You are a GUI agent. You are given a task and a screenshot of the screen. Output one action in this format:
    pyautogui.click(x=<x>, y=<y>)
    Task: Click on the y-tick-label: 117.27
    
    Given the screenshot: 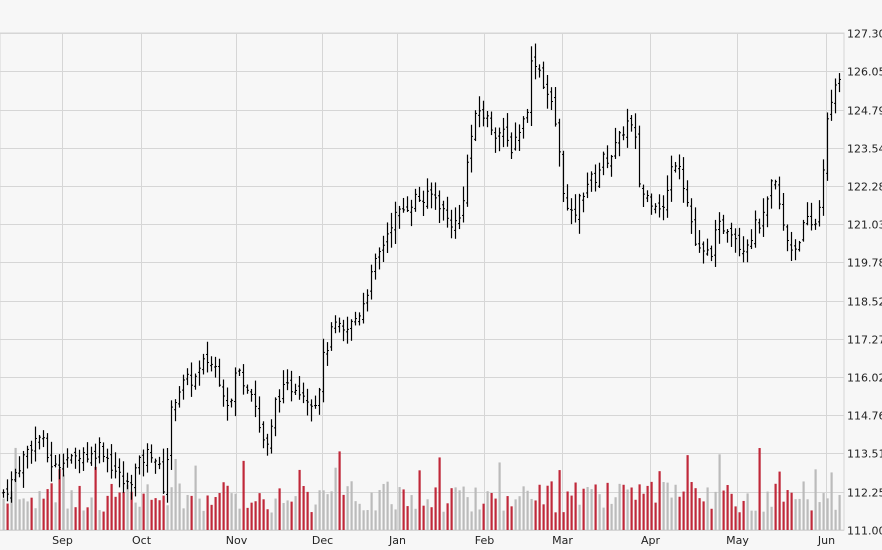 What is the action you would take?
    pyautogui.click(x=864, y=340)
    